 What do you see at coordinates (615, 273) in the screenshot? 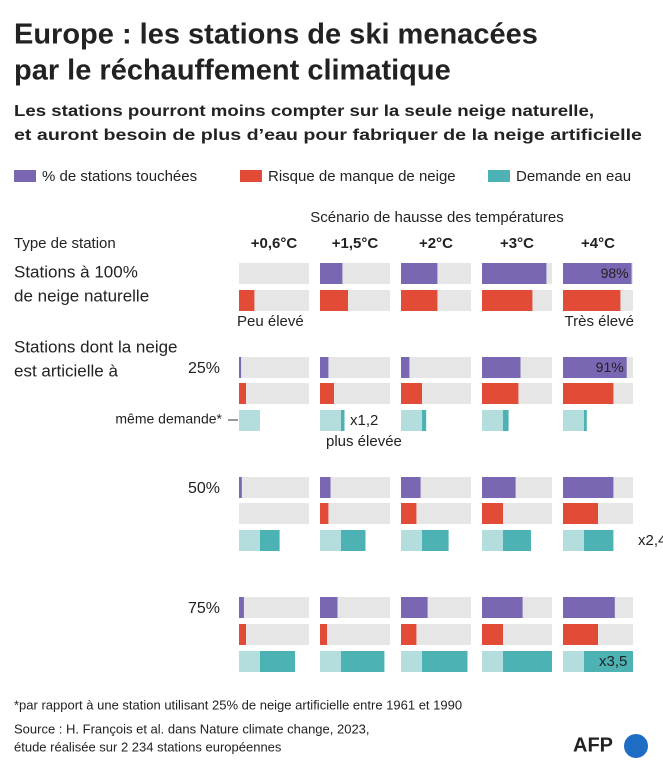
I see `value-label: 98%` at bounding box center [615, 273].